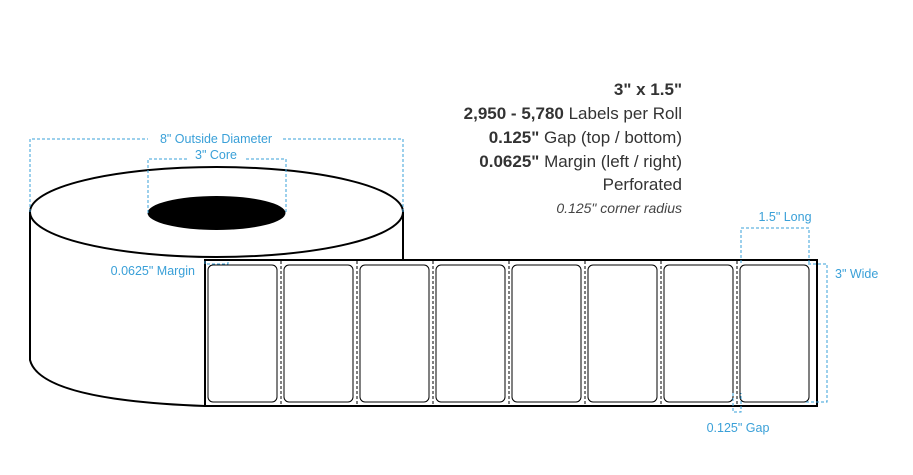  Describe the element at coordinates (514, 113) in the screenshot. I see `spec-count-value: 2,950 - 5,780` at that location.